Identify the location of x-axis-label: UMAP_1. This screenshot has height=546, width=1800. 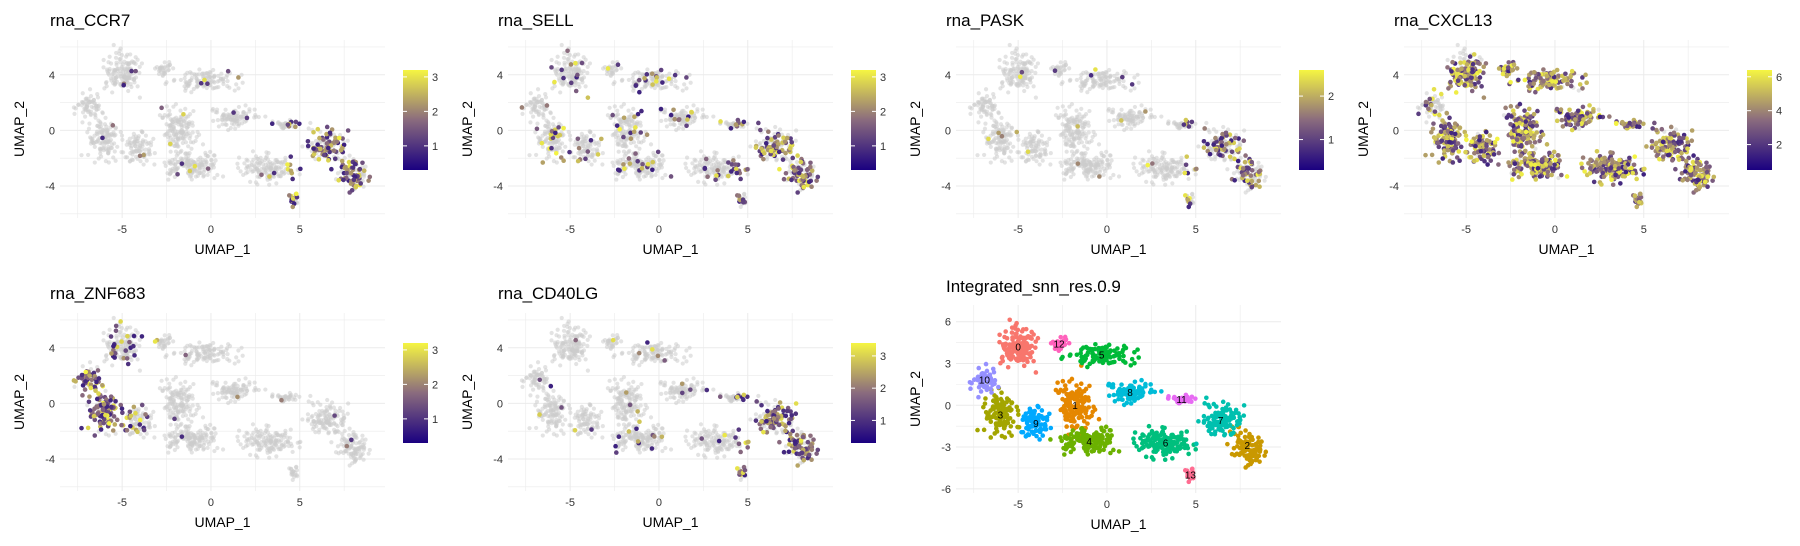
(670, 249).